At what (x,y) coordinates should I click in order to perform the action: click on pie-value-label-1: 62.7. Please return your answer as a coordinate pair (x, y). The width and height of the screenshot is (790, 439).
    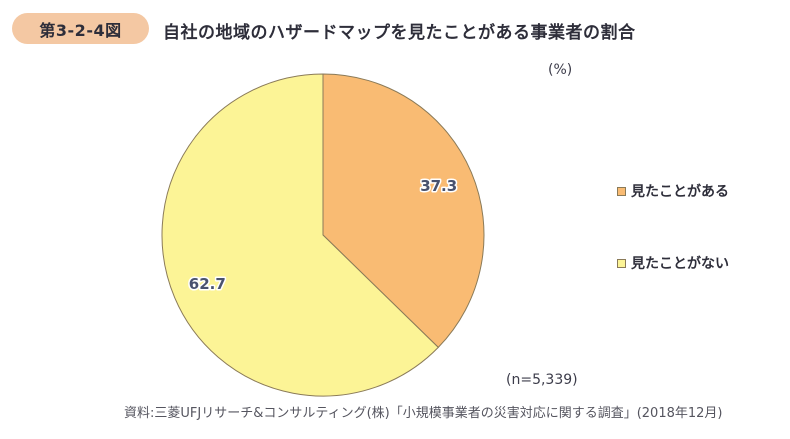
    Looking at the image, I should click on (207, 284).